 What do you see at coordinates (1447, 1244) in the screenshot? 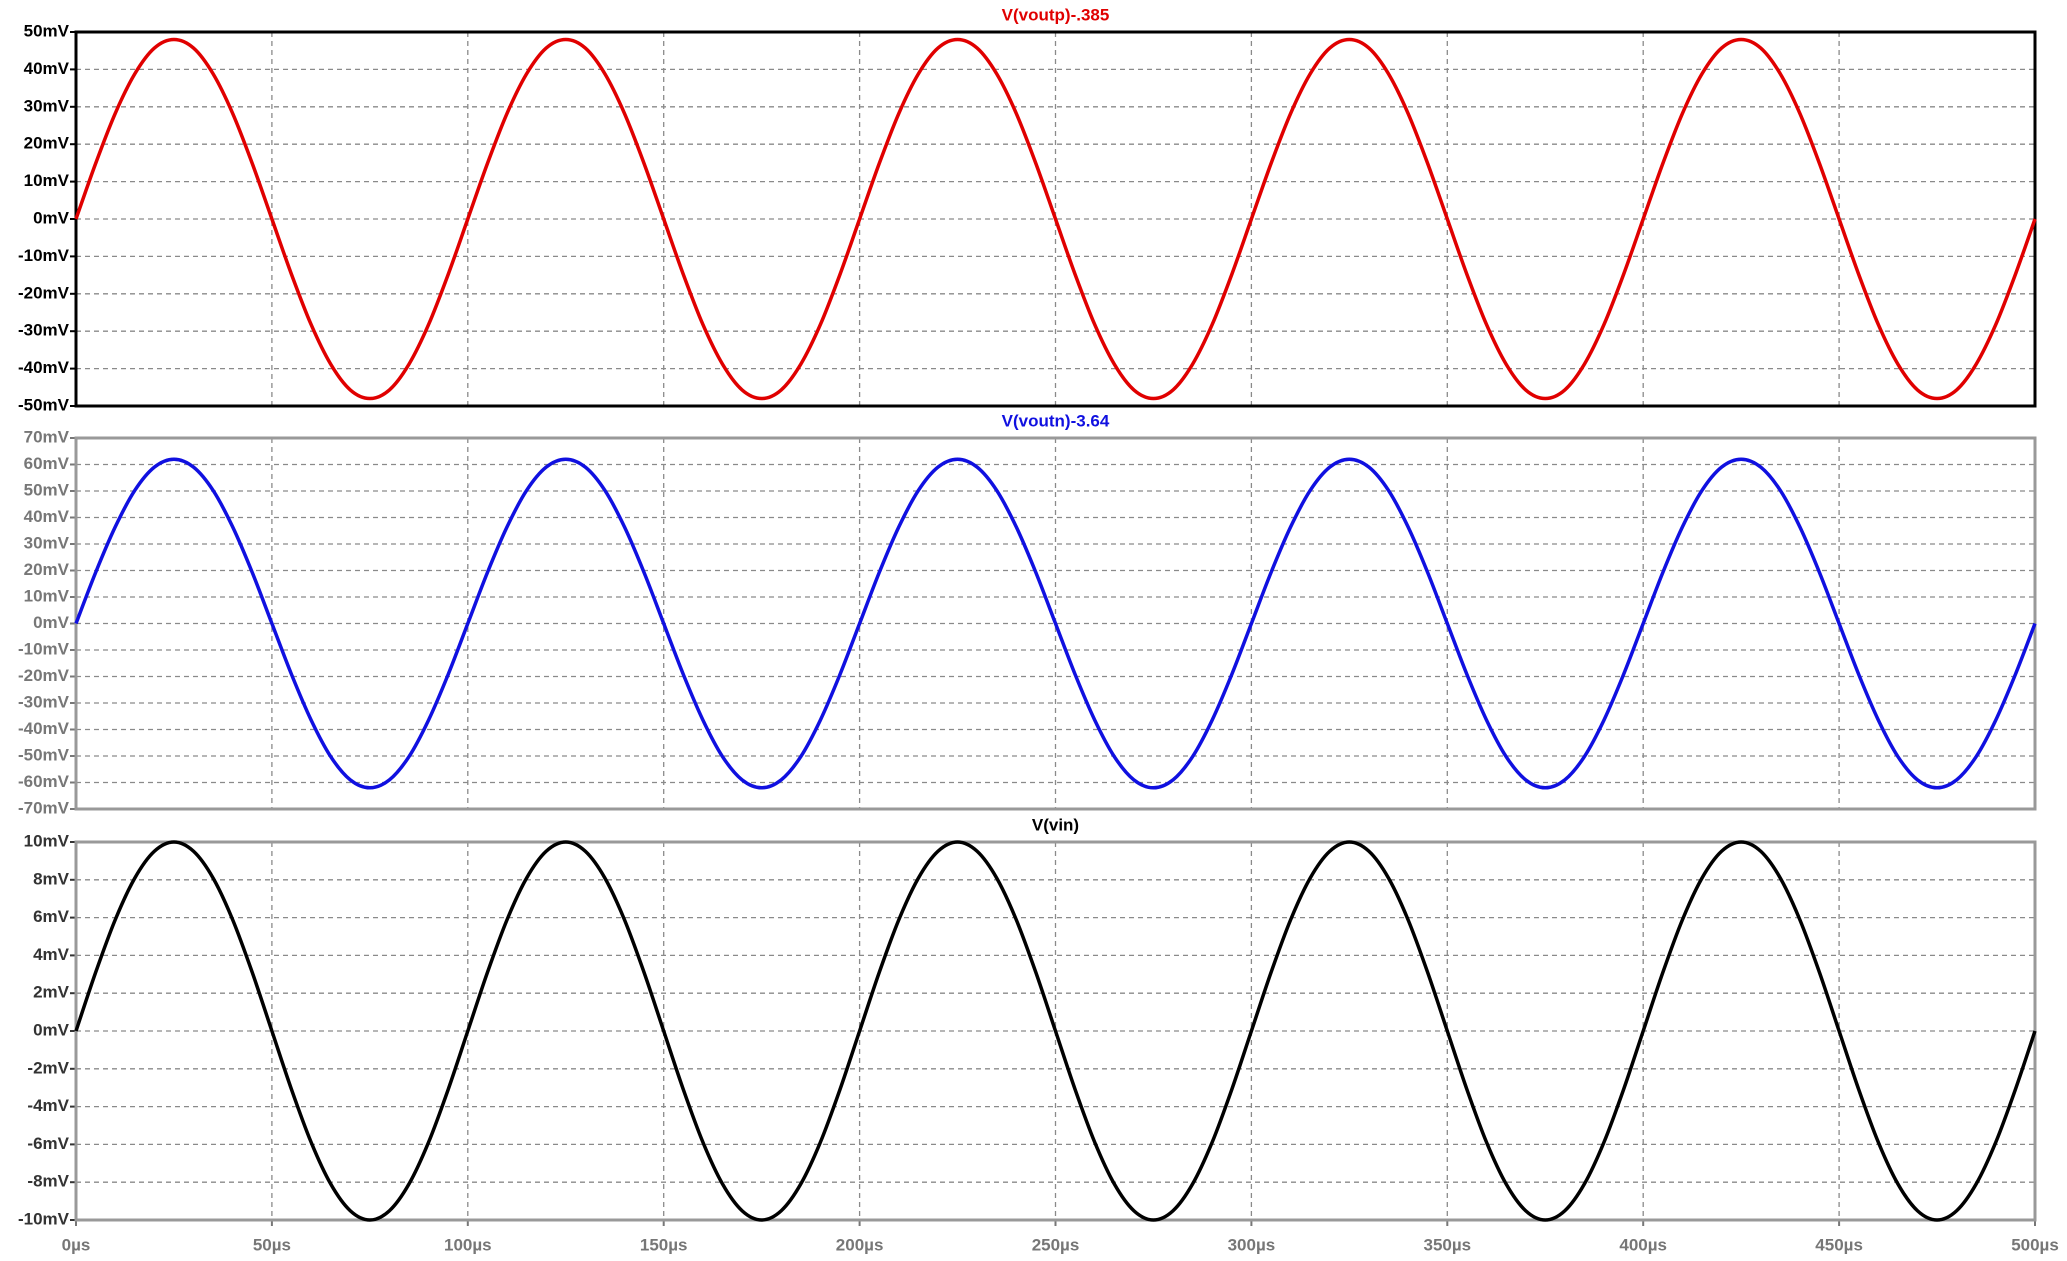
I see `x-tick-label: 350µs` at bounding box center [1447, 1244].